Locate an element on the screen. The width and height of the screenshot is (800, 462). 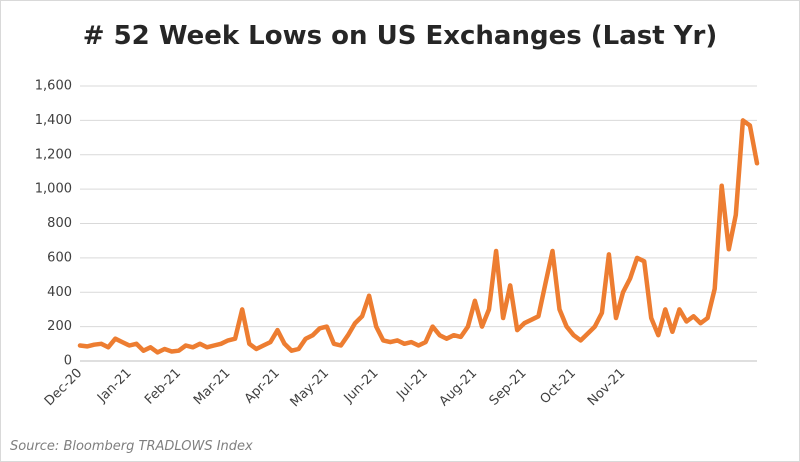
chart-title: # 52 Week Lows on US Exchanges (Last Yr) is located at coordinates (400, 36).